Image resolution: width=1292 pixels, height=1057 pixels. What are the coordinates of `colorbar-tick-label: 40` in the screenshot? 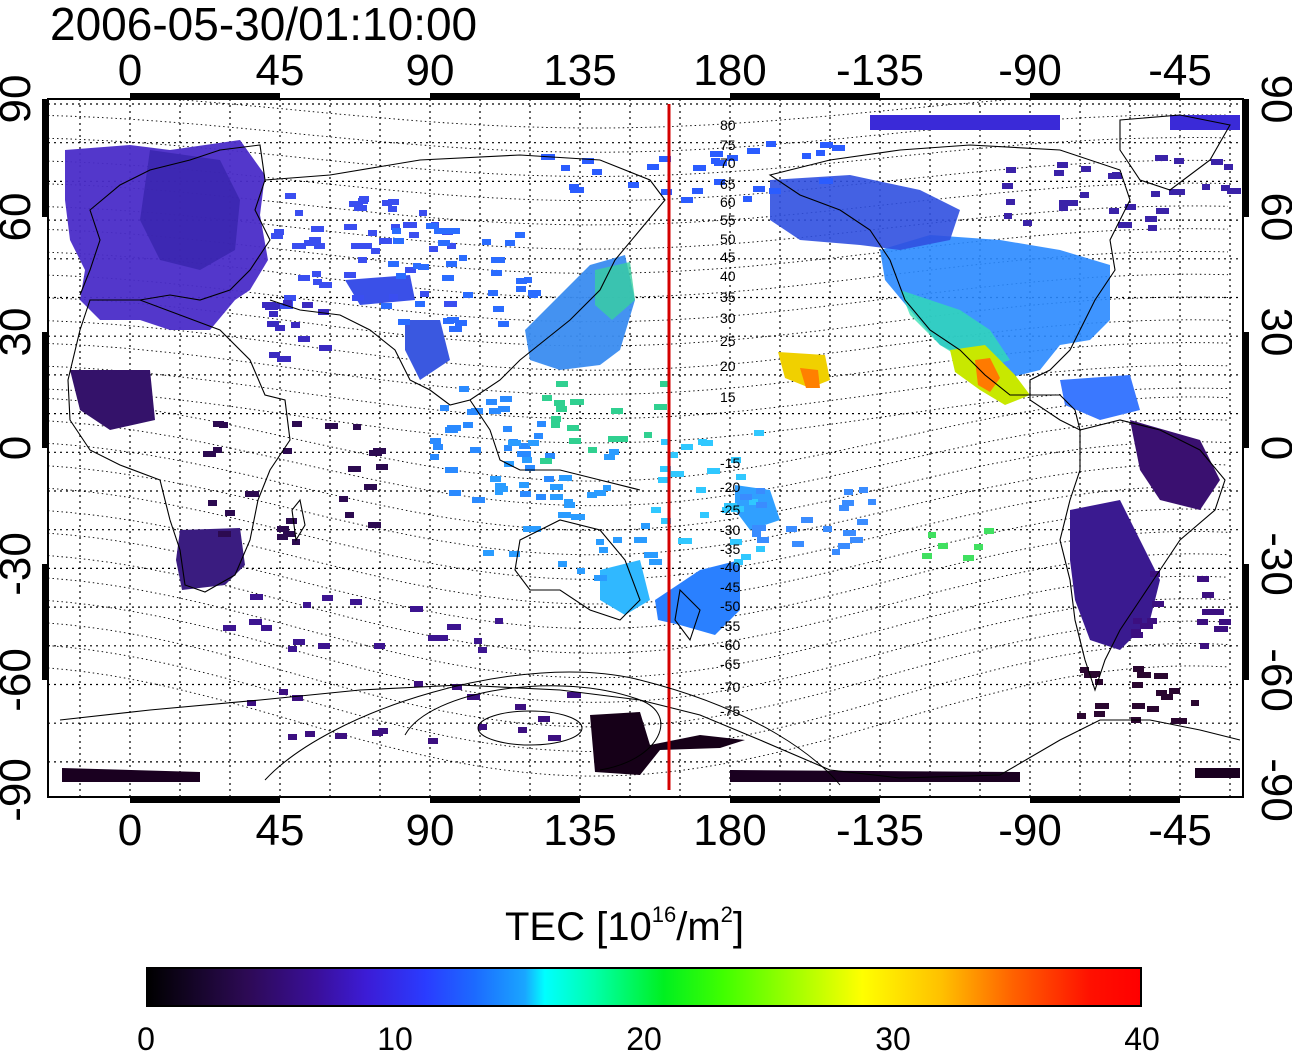 It's located at (1142, 1039).